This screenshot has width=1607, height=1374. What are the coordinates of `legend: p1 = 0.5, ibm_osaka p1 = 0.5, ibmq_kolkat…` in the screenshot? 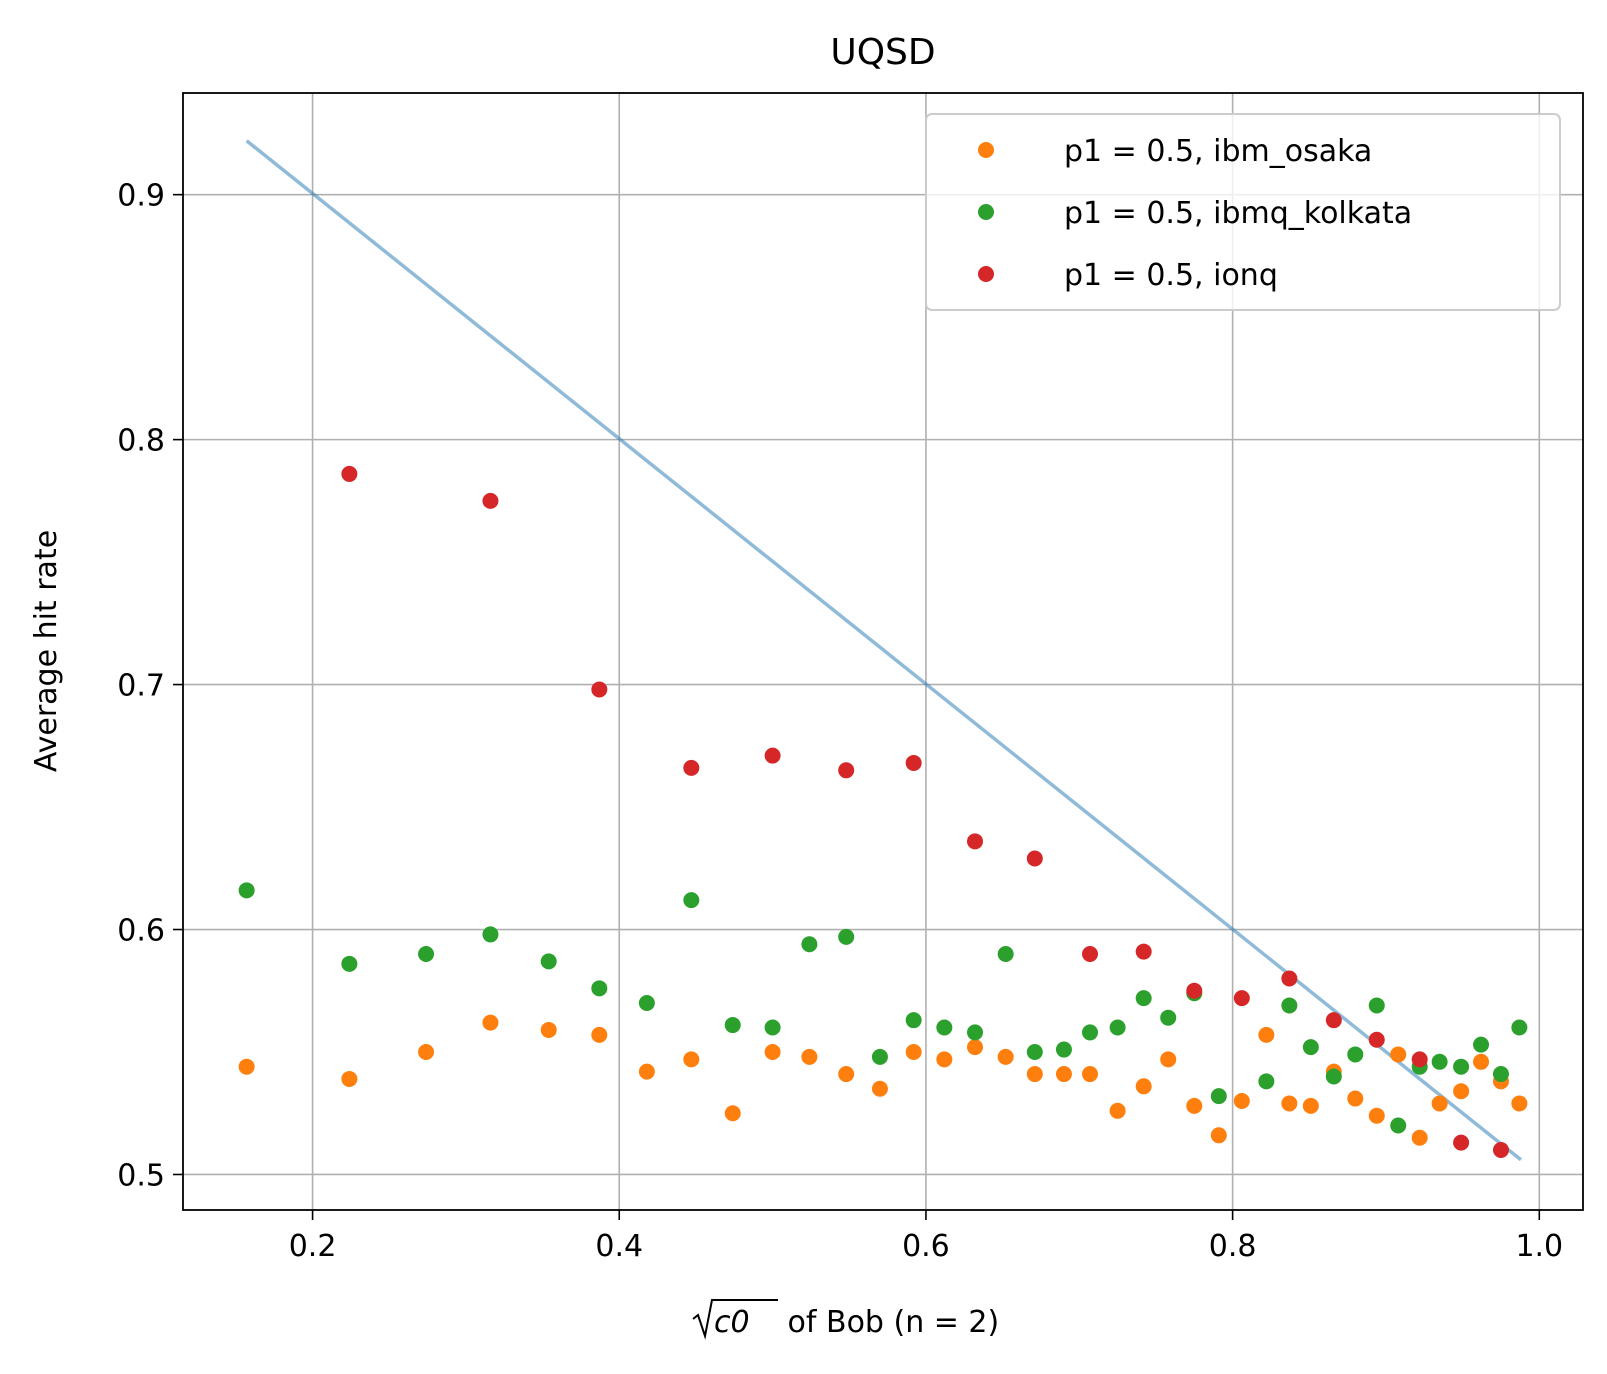 It's located at (1243, 212).